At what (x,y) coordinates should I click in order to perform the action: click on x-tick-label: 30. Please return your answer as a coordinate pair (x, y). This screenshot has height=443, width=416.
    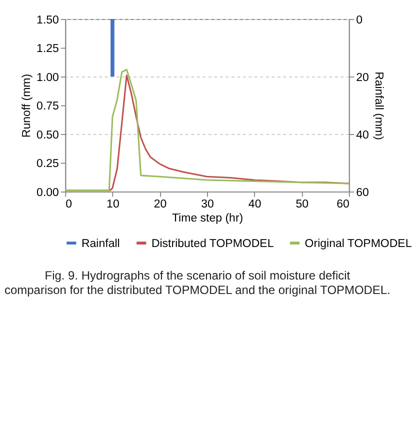
    Looking at the image, I should click on (207, 204).